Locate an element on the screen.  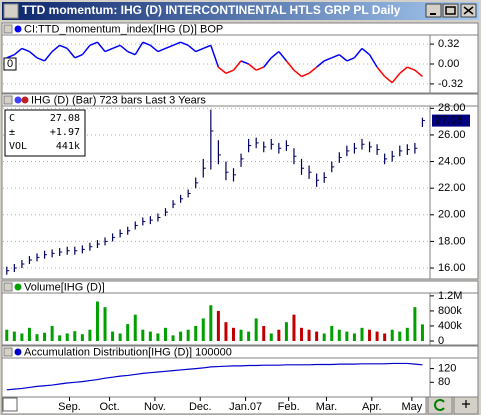
maximize-icon is located at coordinates (450, 10).